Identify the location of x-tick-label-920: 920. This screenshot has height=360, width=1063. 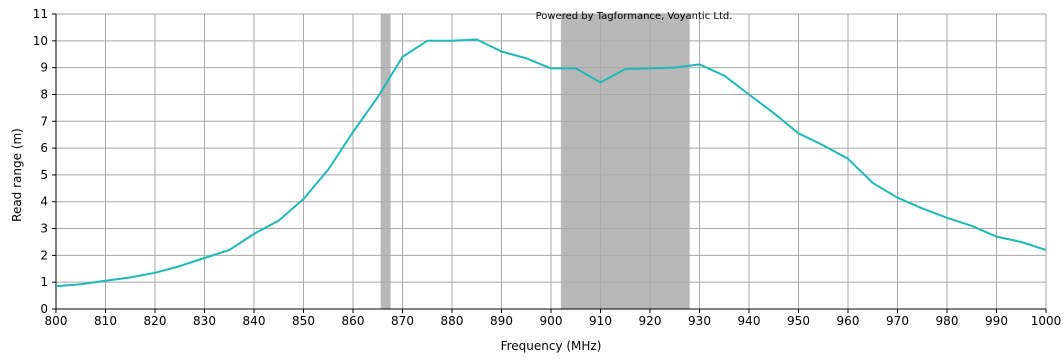
(650, 321).